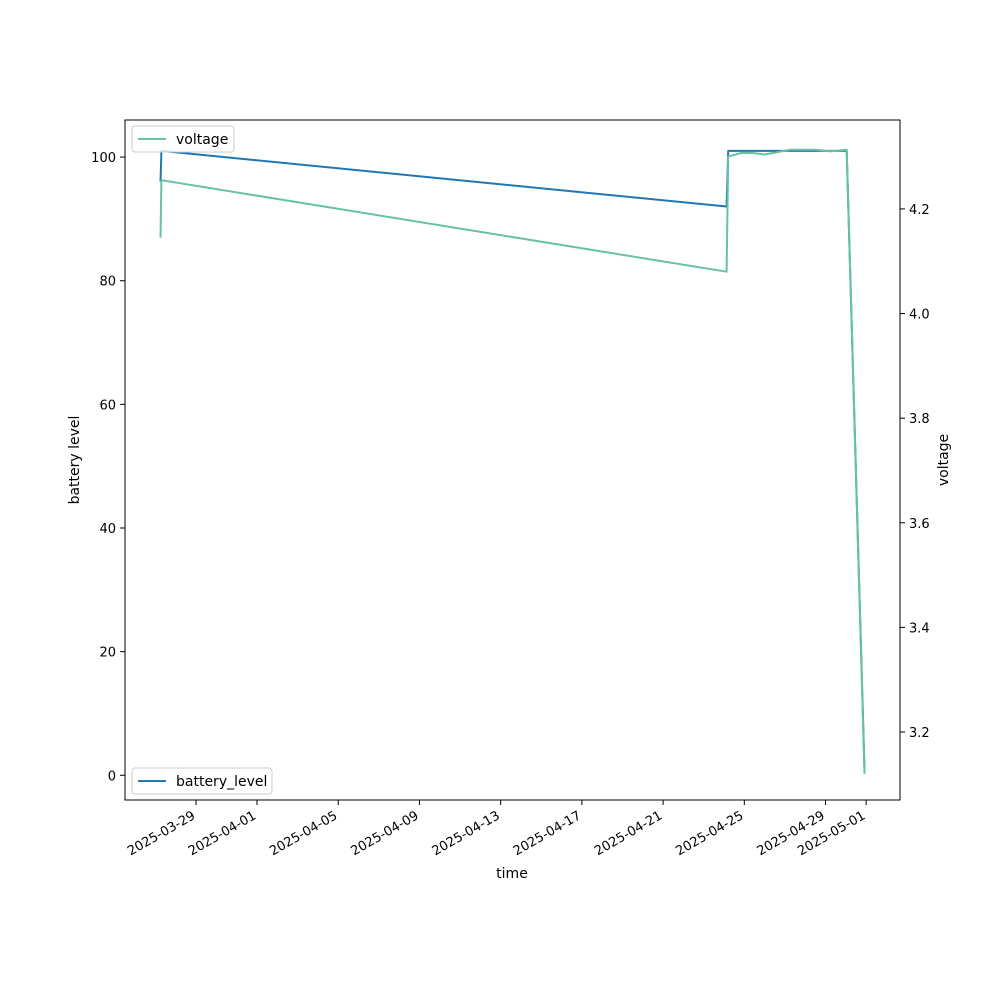 The height and width of the screenshot is (1000, 1000). What do you see at coordinates (944, 460) in the screenshot?
I see `y2-axis-label: voltage` at bounding box center [944, 460].